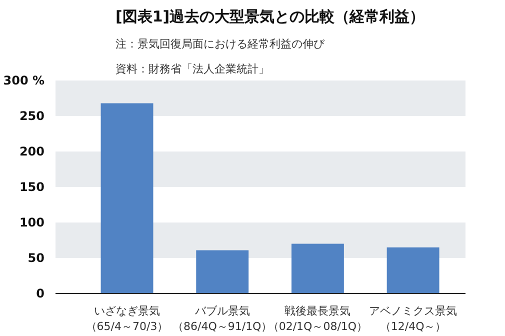 This screenshot has height=336, width=505. I want to click on y-tick-label: 150, so click(32, 187).